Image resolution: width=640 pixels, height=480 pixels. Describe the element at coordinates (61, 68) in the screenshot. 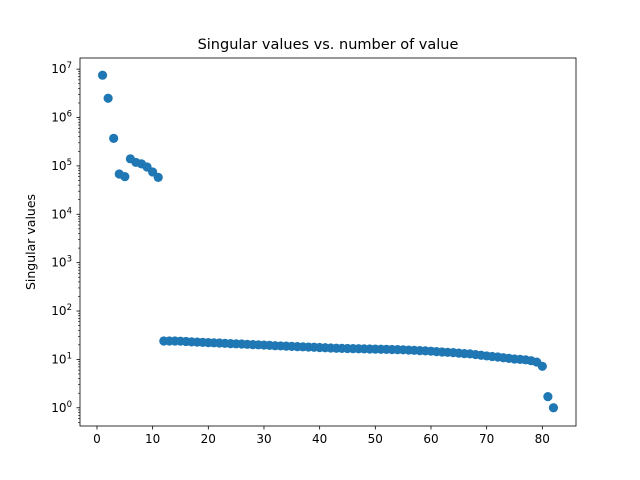

I see `y-tick-label: 10⁷` at that location.